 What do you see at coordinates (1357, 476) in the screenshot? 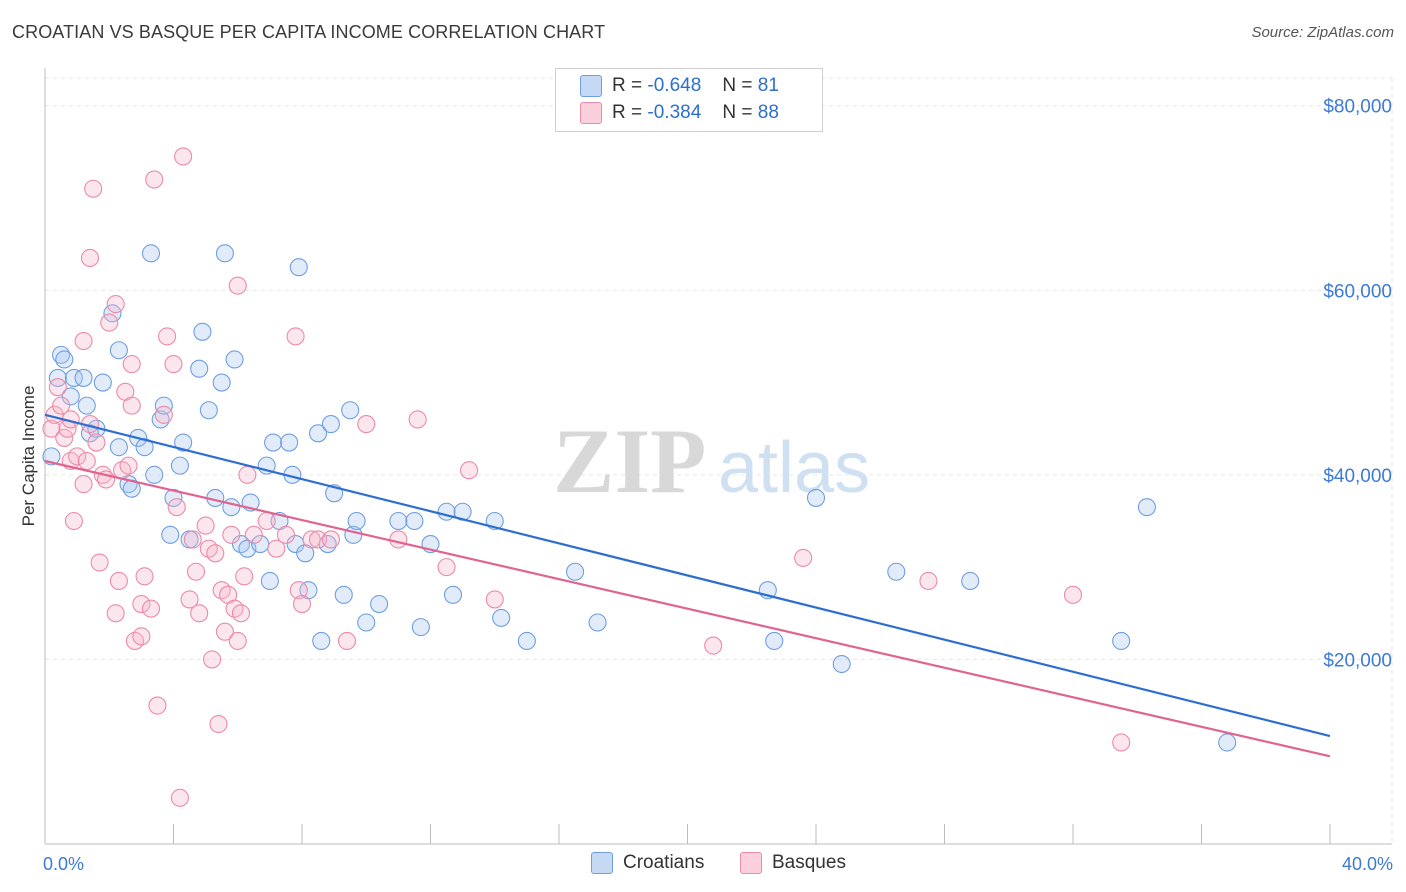
I see `y-tick-label: $40,000` at bounding box center [1357, 476].